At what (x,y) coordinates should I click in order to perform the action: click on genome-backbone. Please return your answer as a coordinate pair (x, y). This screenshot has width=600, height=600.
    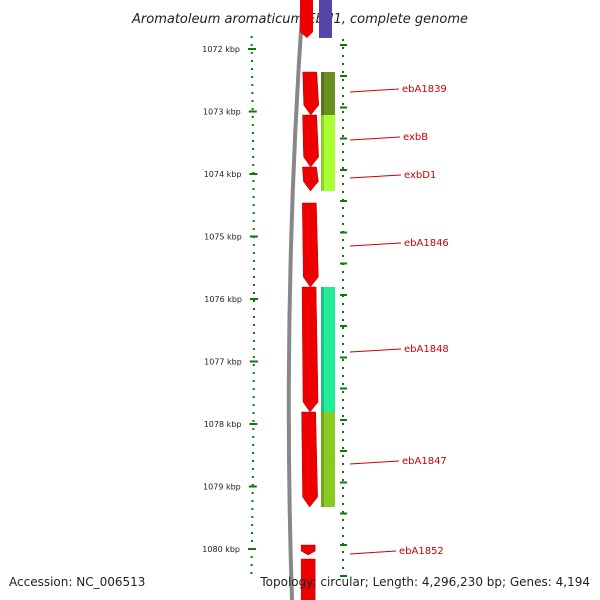
    Looking at the image, I should click on (295, 300).